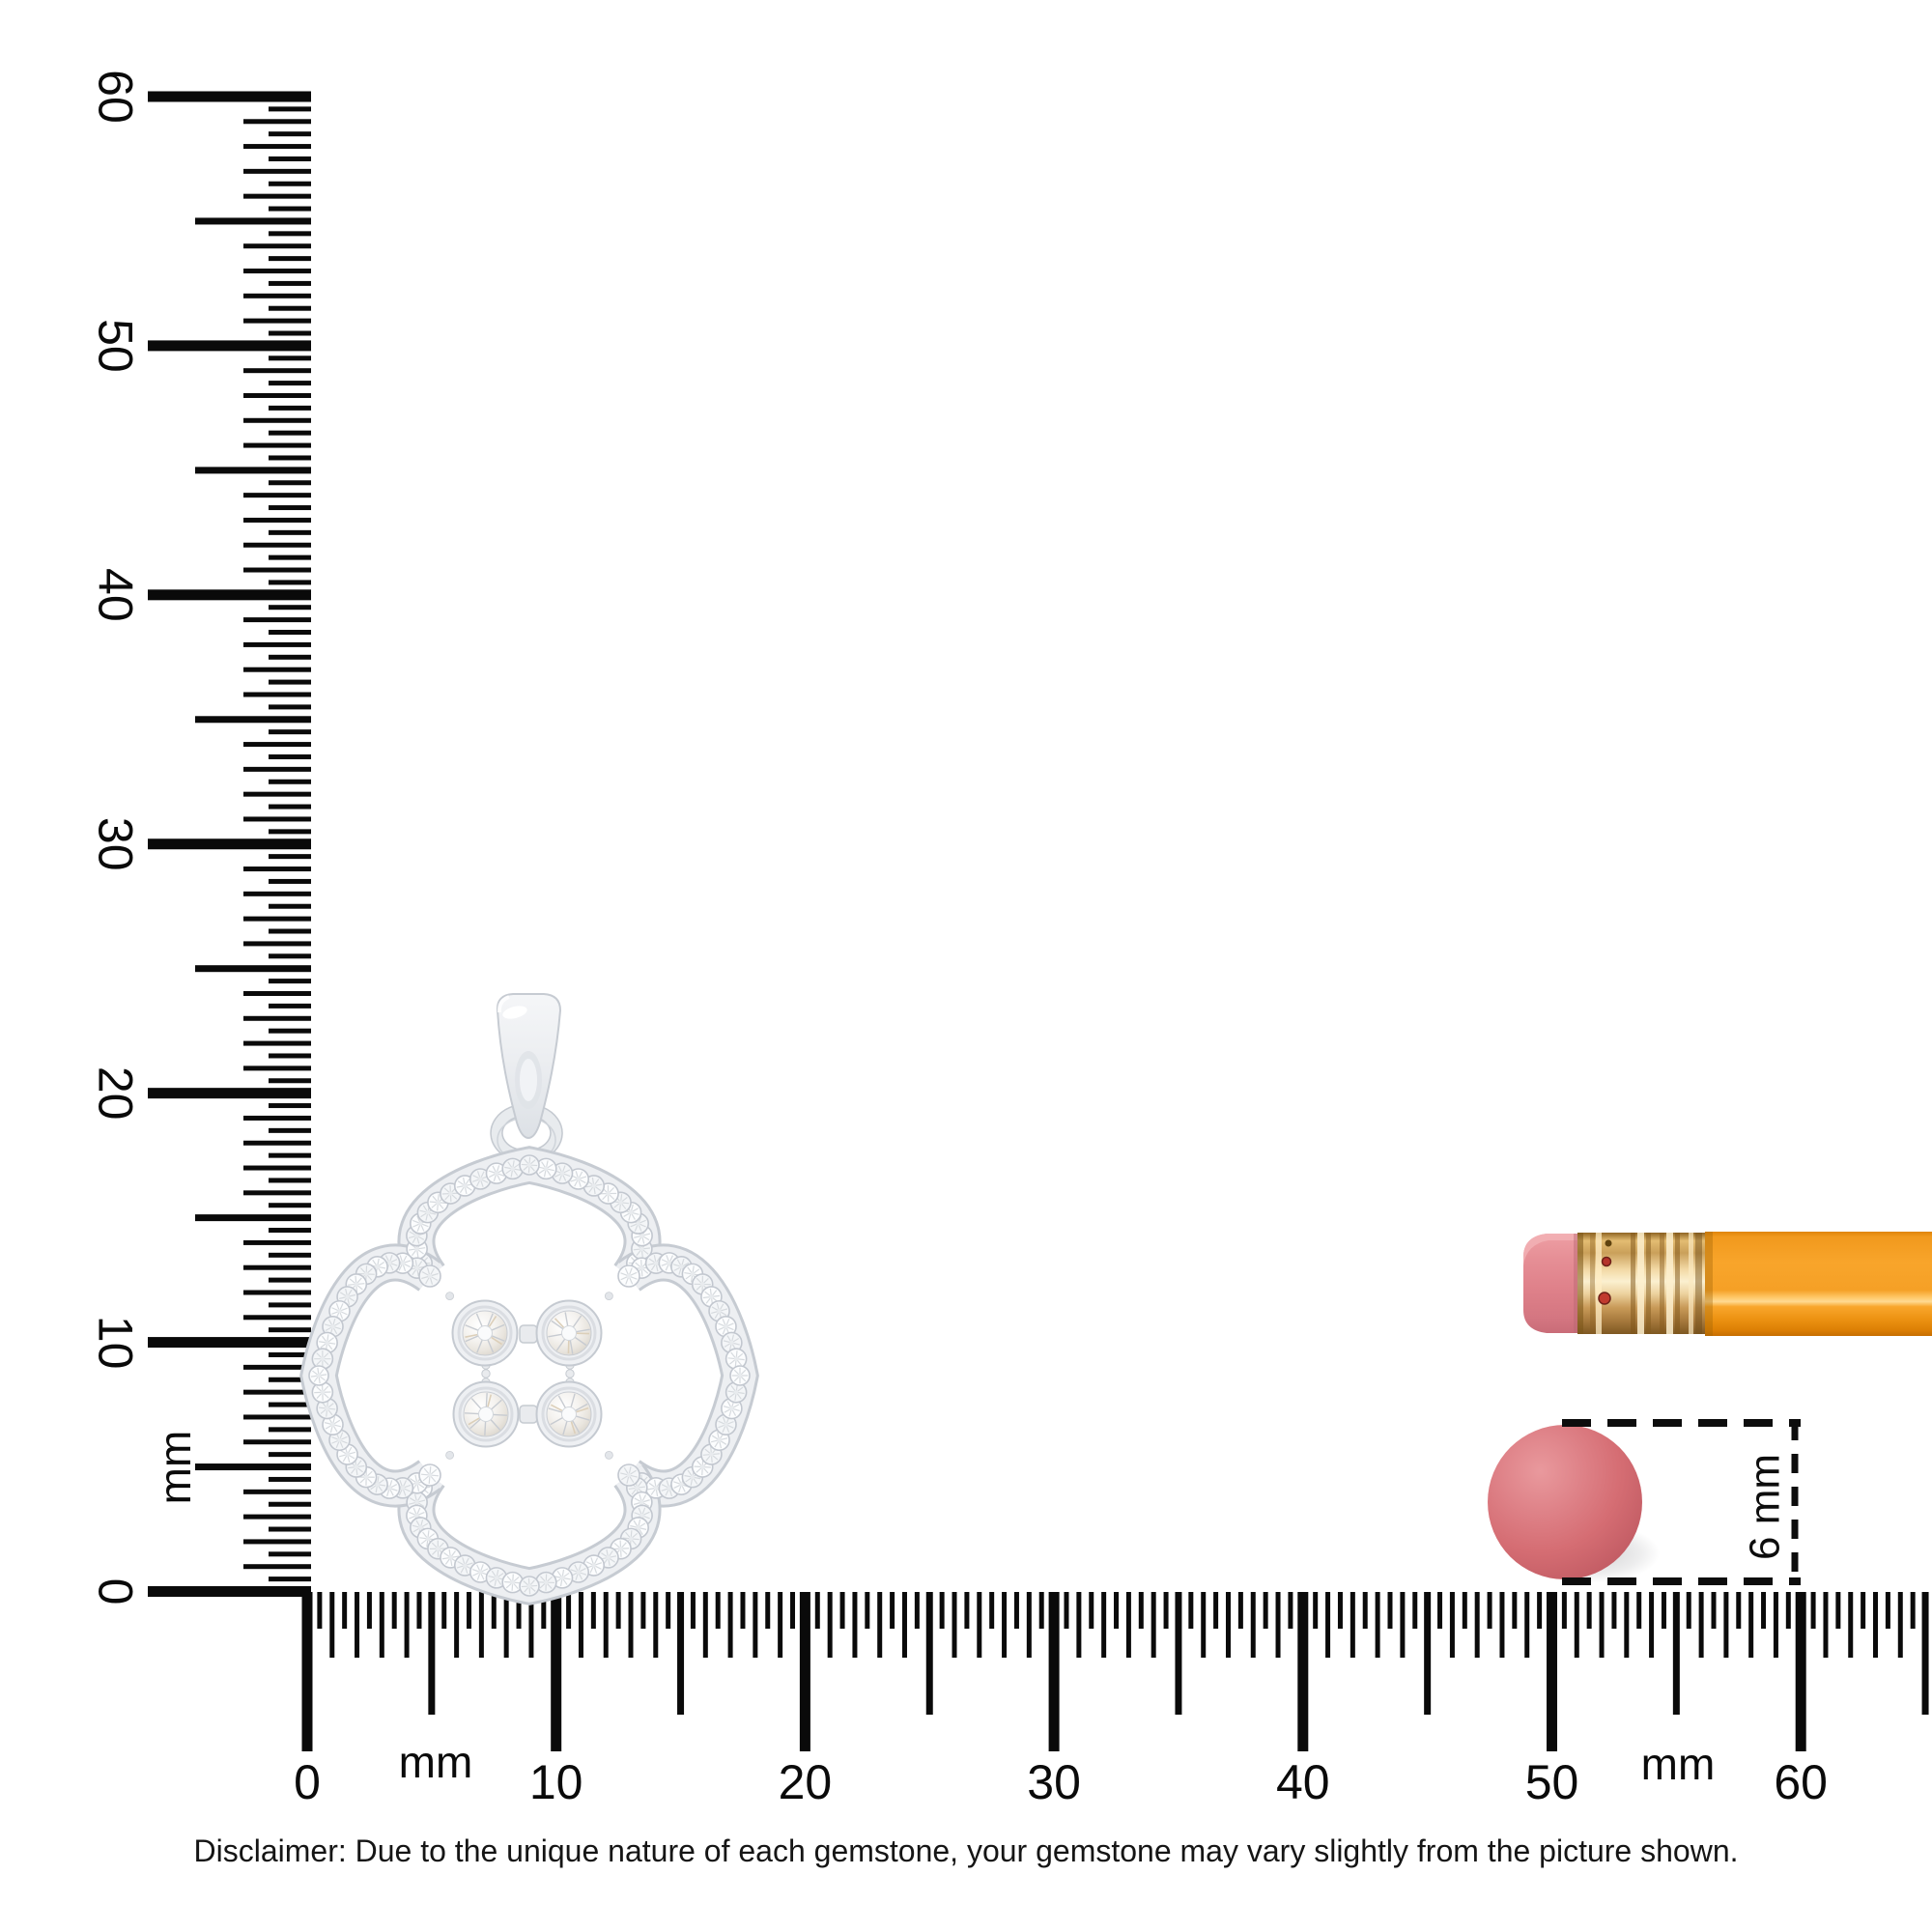 The height and width of the screenshot is (1932, 1932). What do you see at coordinates (370, 1375) in the screenshot?
I see `pendant-petal` at bounding box center [370, 1375].